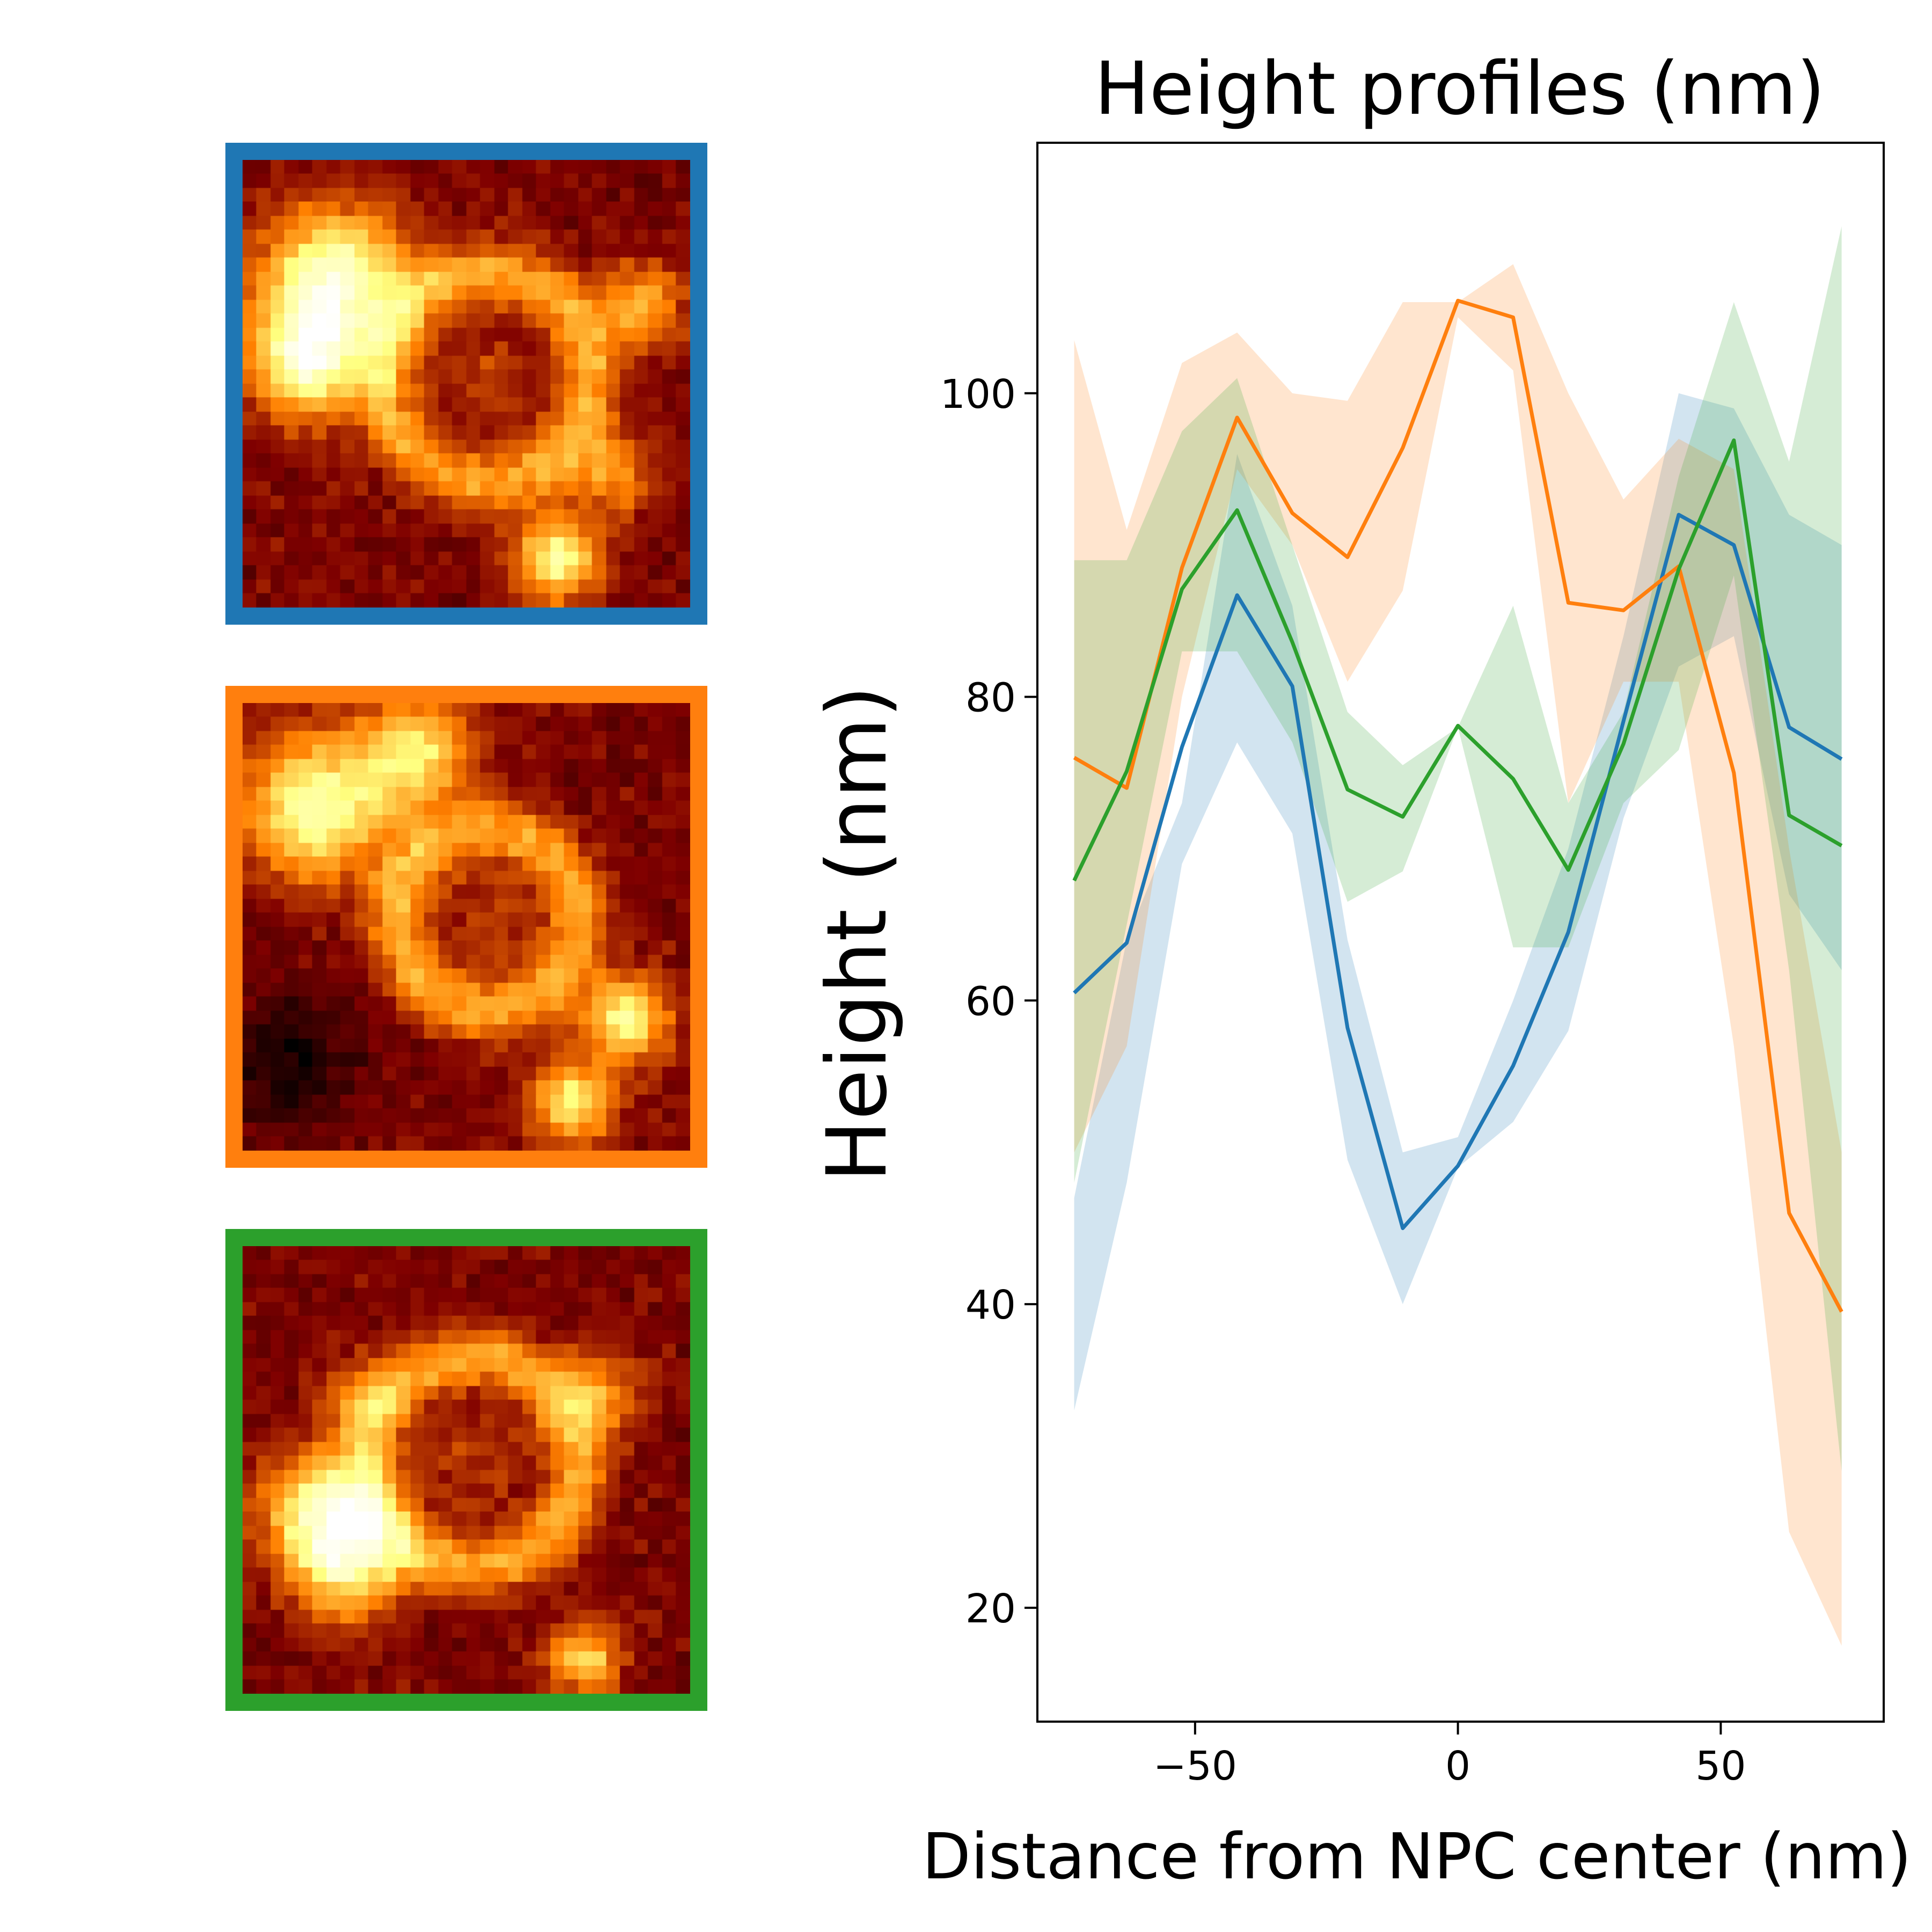  I want to click on series-2-line, so click(1457, 660).